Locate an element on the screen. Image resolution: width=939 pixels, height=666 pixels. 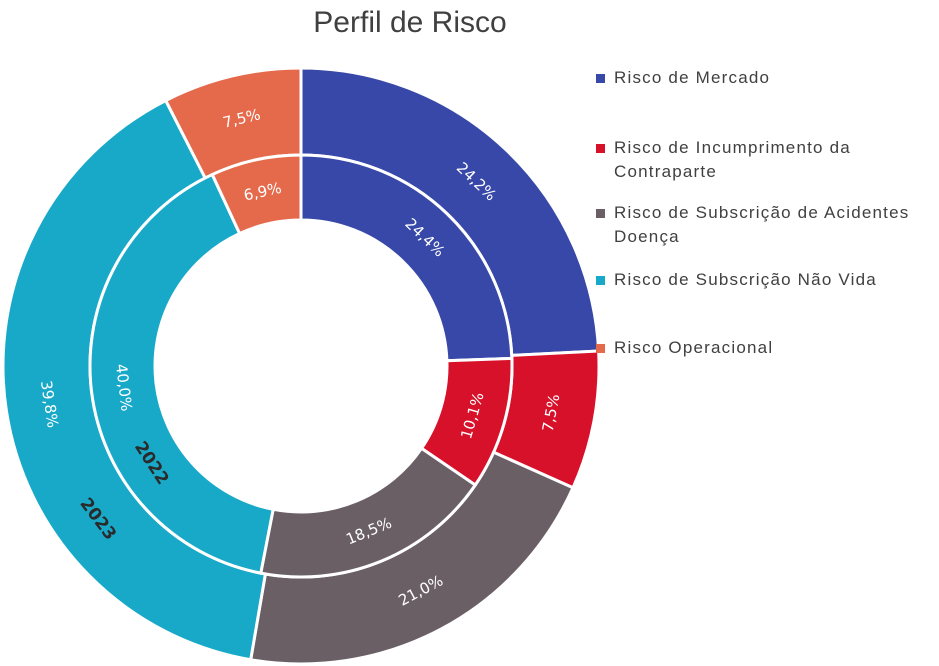
legend-label: Risco de Incumprimento da Contraparte is located at coordinates (732, 159).